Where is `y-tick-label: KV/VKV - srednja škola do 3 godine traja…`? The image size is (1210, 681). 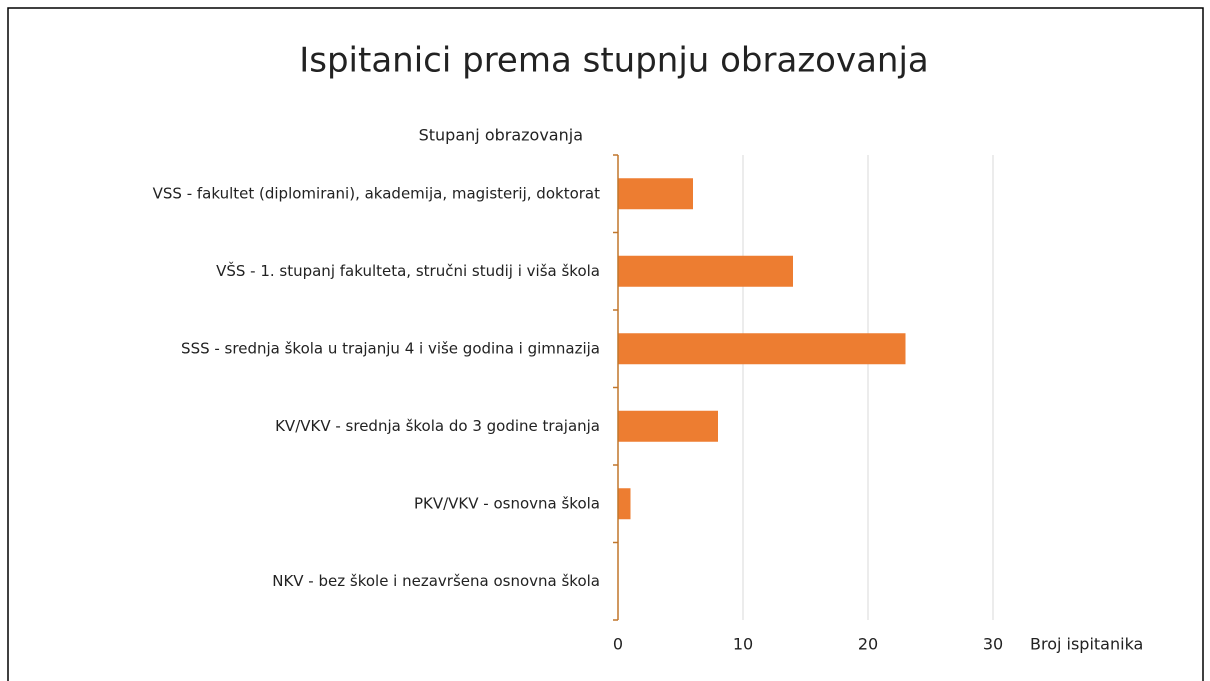
y-tick-label: KV/VKV - srednja škola do 3 godine traja… is located at coordinates (437, 426).